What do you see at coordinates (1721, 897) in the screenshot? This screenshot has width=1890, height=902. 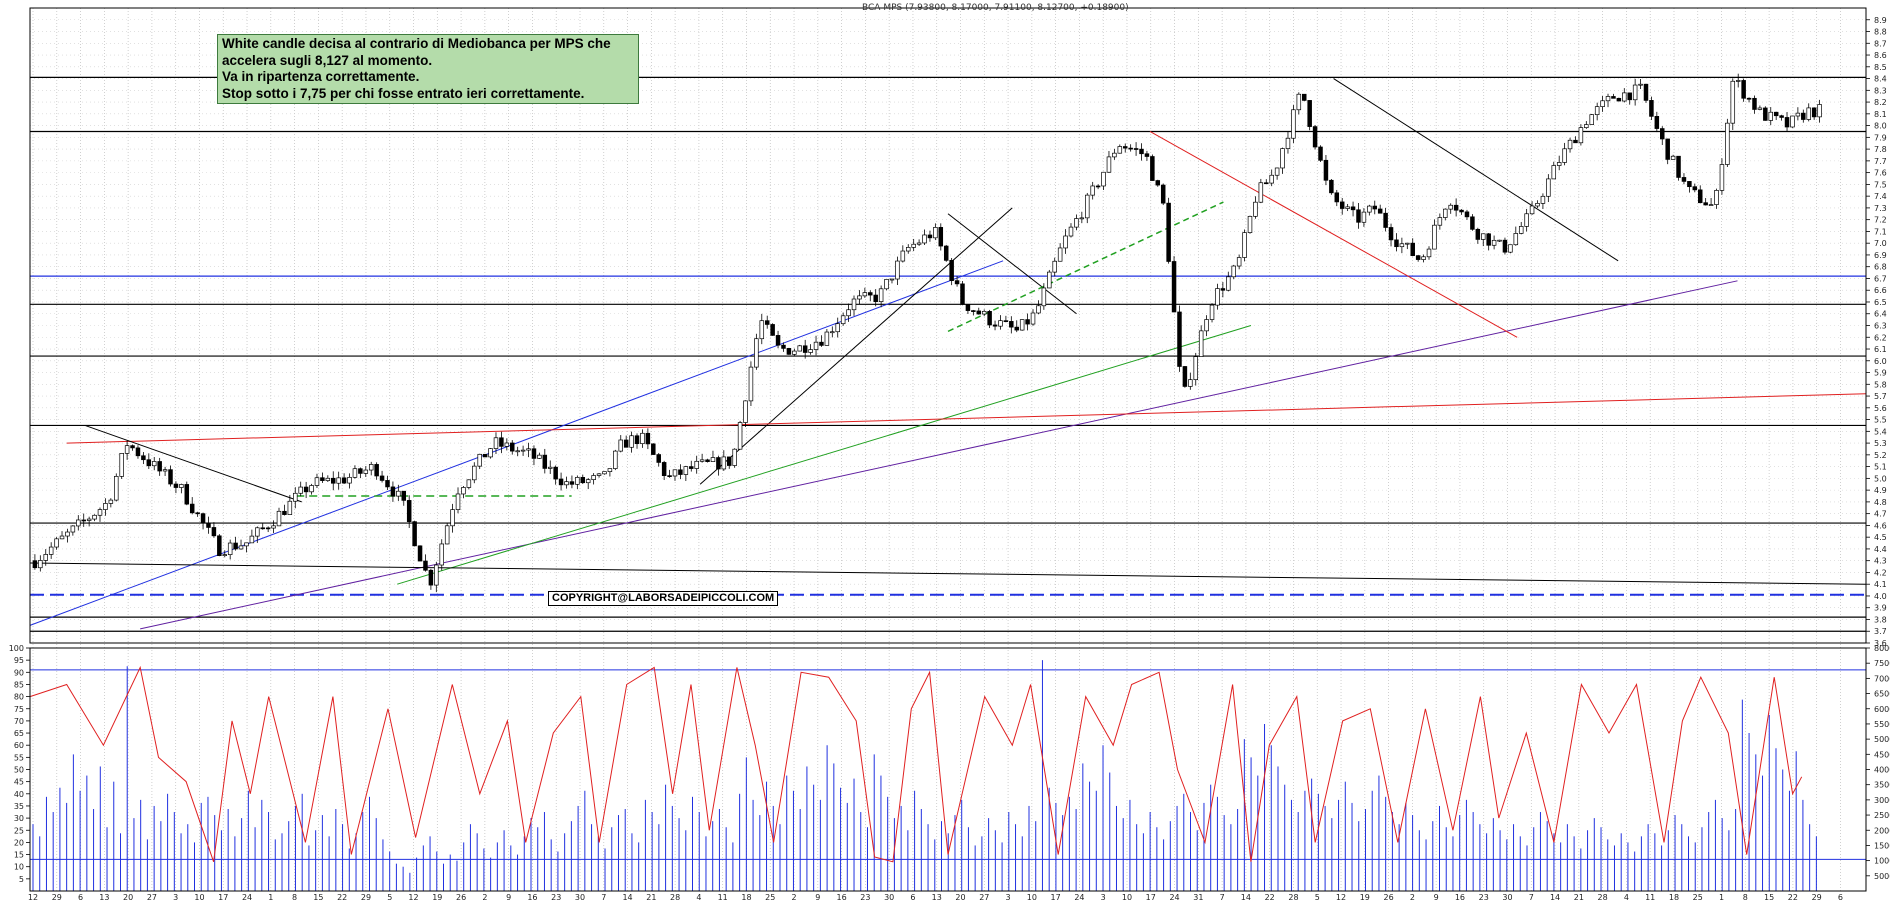 I see `x-day-tick: 1` at bounding box center [1721, 897].